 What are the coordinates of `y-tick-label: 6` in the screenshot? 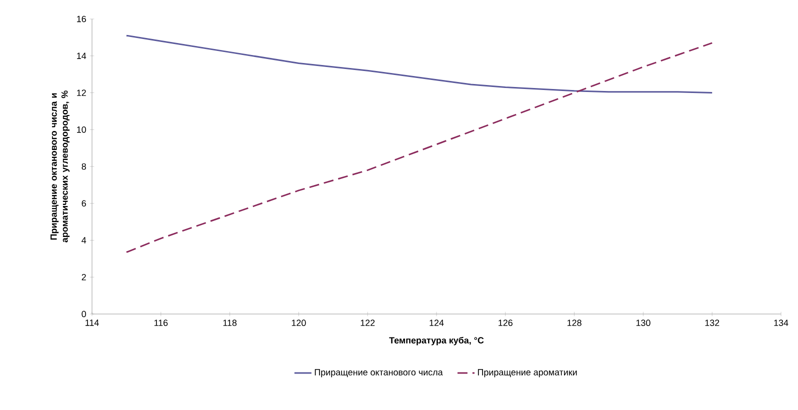 It's located at (84, 203).